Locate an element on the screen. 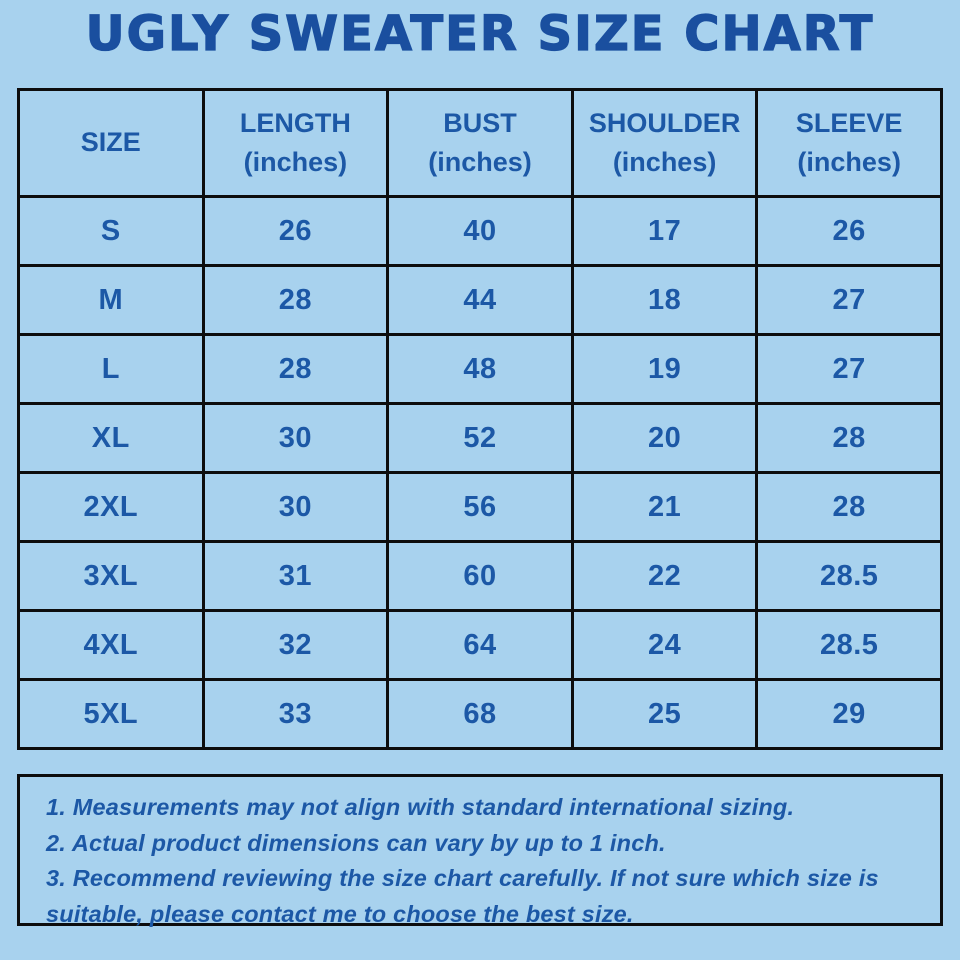 The height and width of the screenshot is (960, 960). table-row-5xl: 5XL 33 68 25 29 is located at coordinates (480, 714).